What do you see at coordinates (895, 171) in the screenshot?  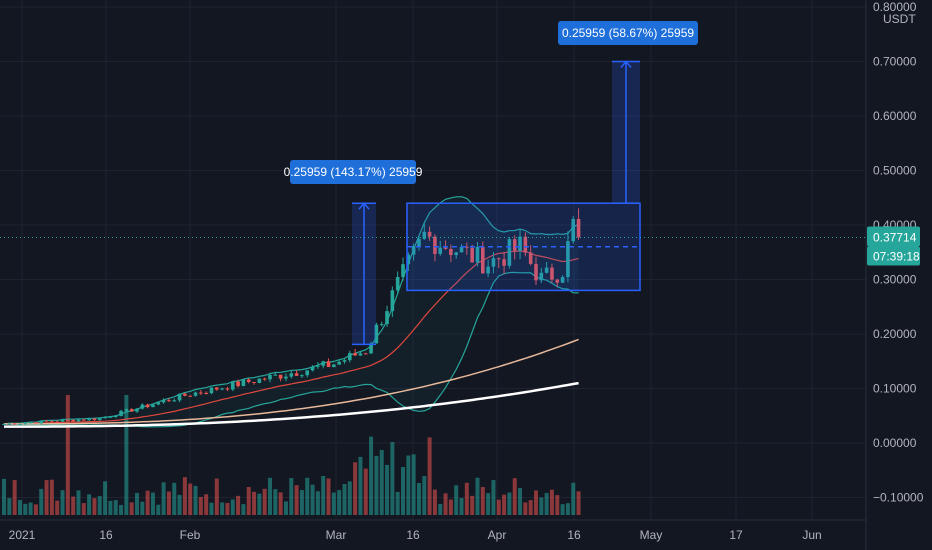 I see `y-tick-label: 0.50000` at bounding box center [895, 171].